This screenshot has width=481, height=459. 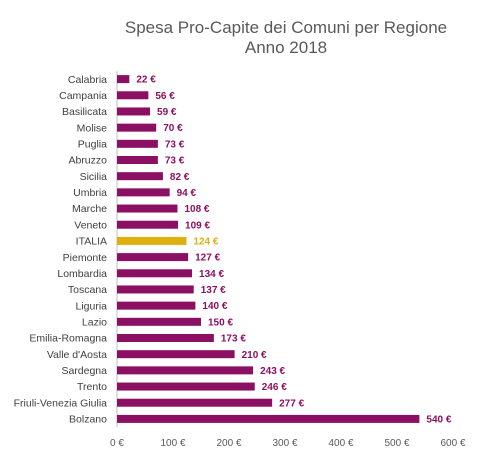 I want to click on x-tick-label: 0 €, so click(x=117, y=443).